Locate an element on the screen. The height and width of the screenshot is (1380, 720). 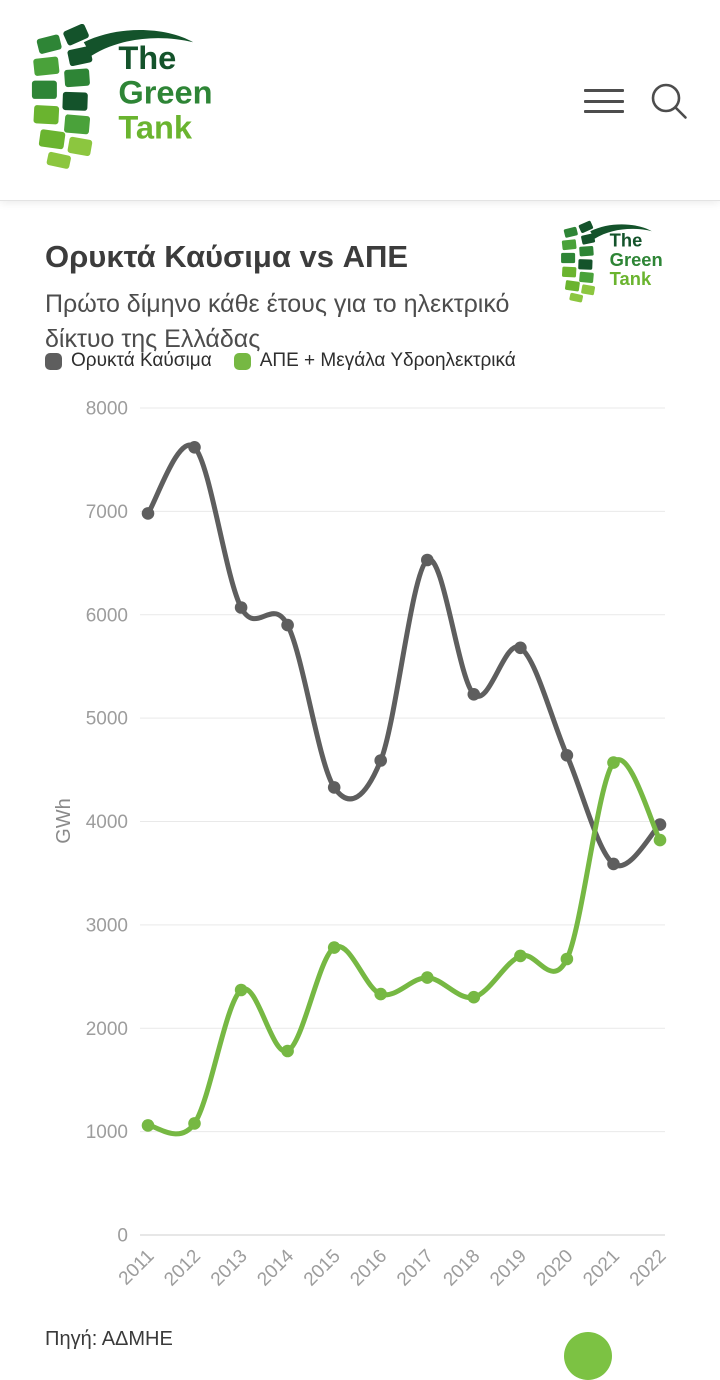
search-icon is located at coordinates (669, 101).